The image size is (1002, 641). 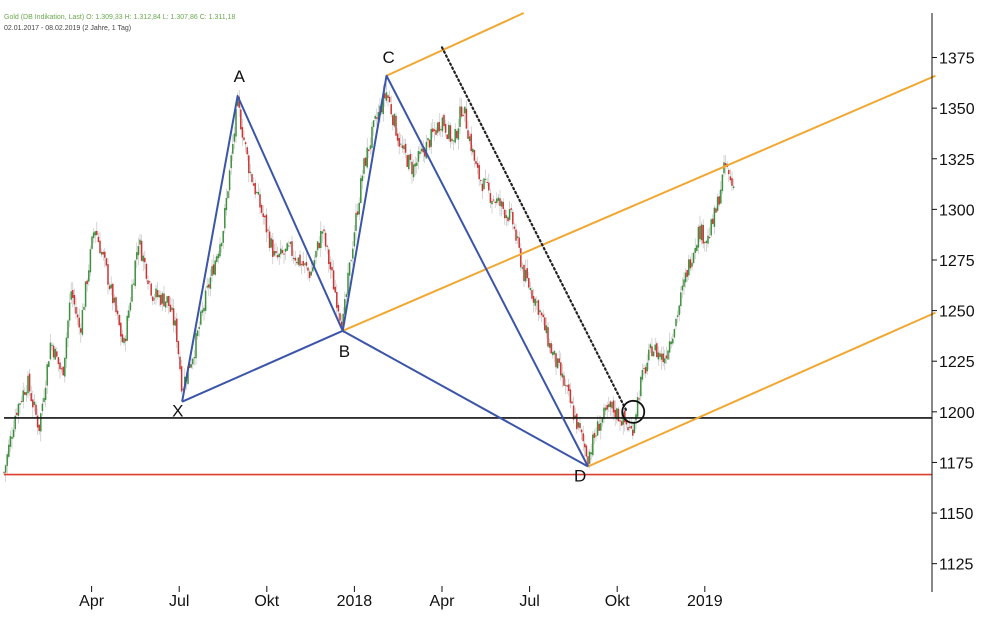 What do you see at coordinates (617, 601) in the screenshot?
I see `x-tick-label: Okt` at bounding box center [617, 601].